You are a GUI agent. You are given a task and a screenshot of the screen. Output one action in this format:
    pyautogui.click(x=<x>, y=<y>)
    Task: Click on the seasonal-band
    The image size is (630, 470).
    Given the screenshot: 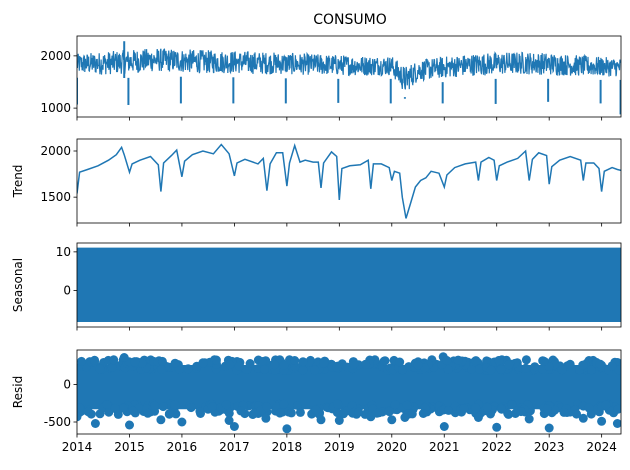 What is the action you would take?
    pyautogui.click(x=349, y=284)
    